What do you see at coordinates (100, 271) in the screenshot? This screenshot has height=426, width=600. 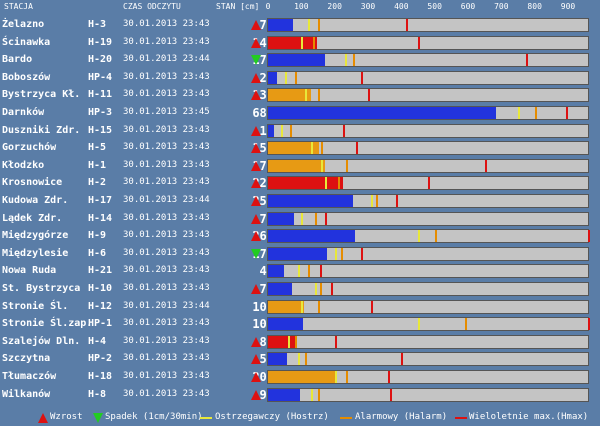 I see `station-code: H-21` at bounding box center [100, 271].